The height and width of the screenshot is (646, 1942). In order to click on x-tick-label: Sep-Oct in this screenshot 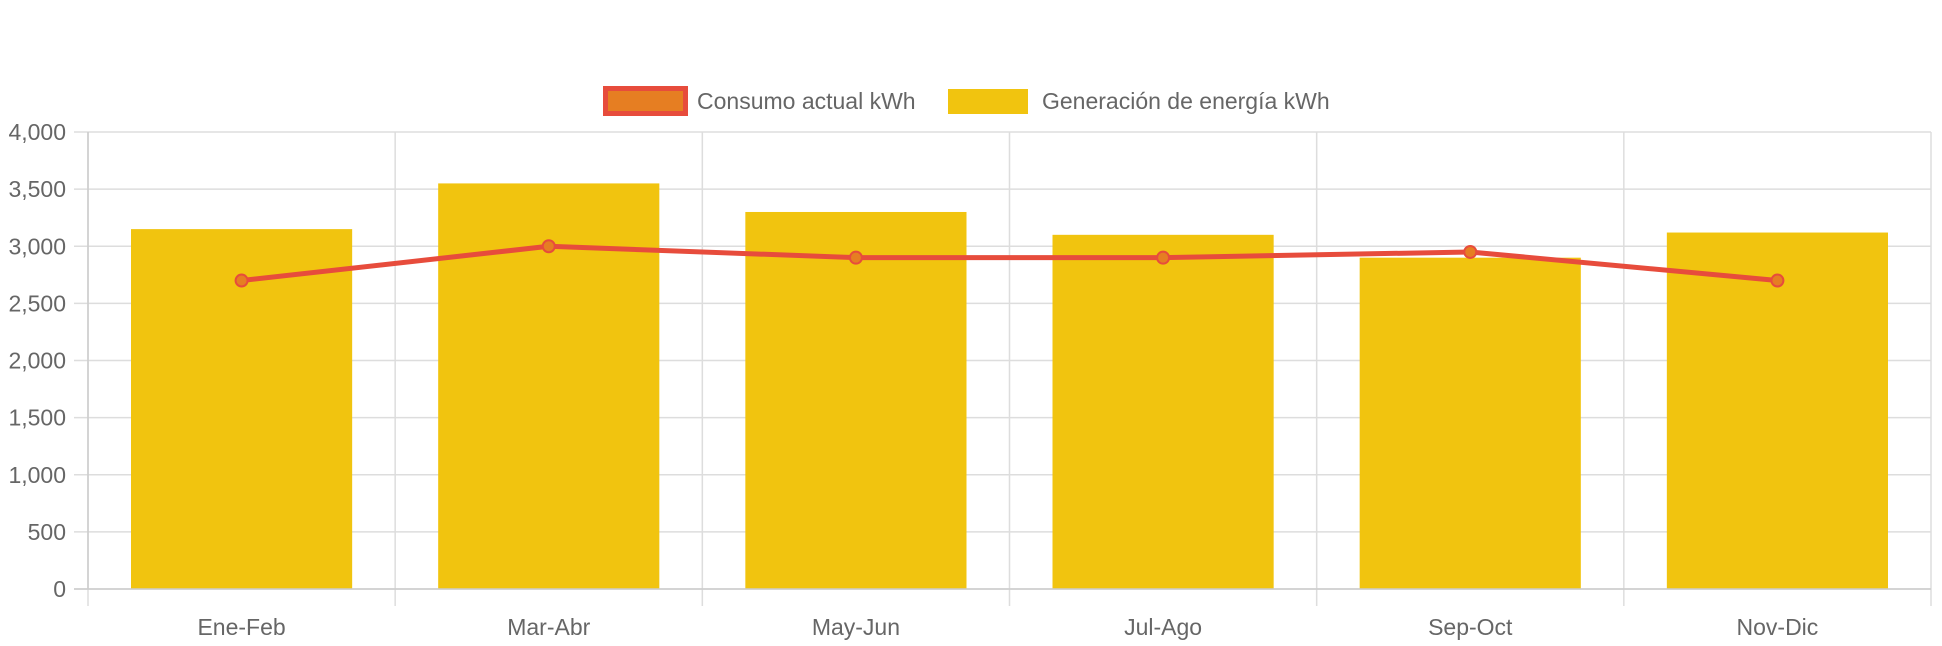, I will do `click(1470, 627)`.